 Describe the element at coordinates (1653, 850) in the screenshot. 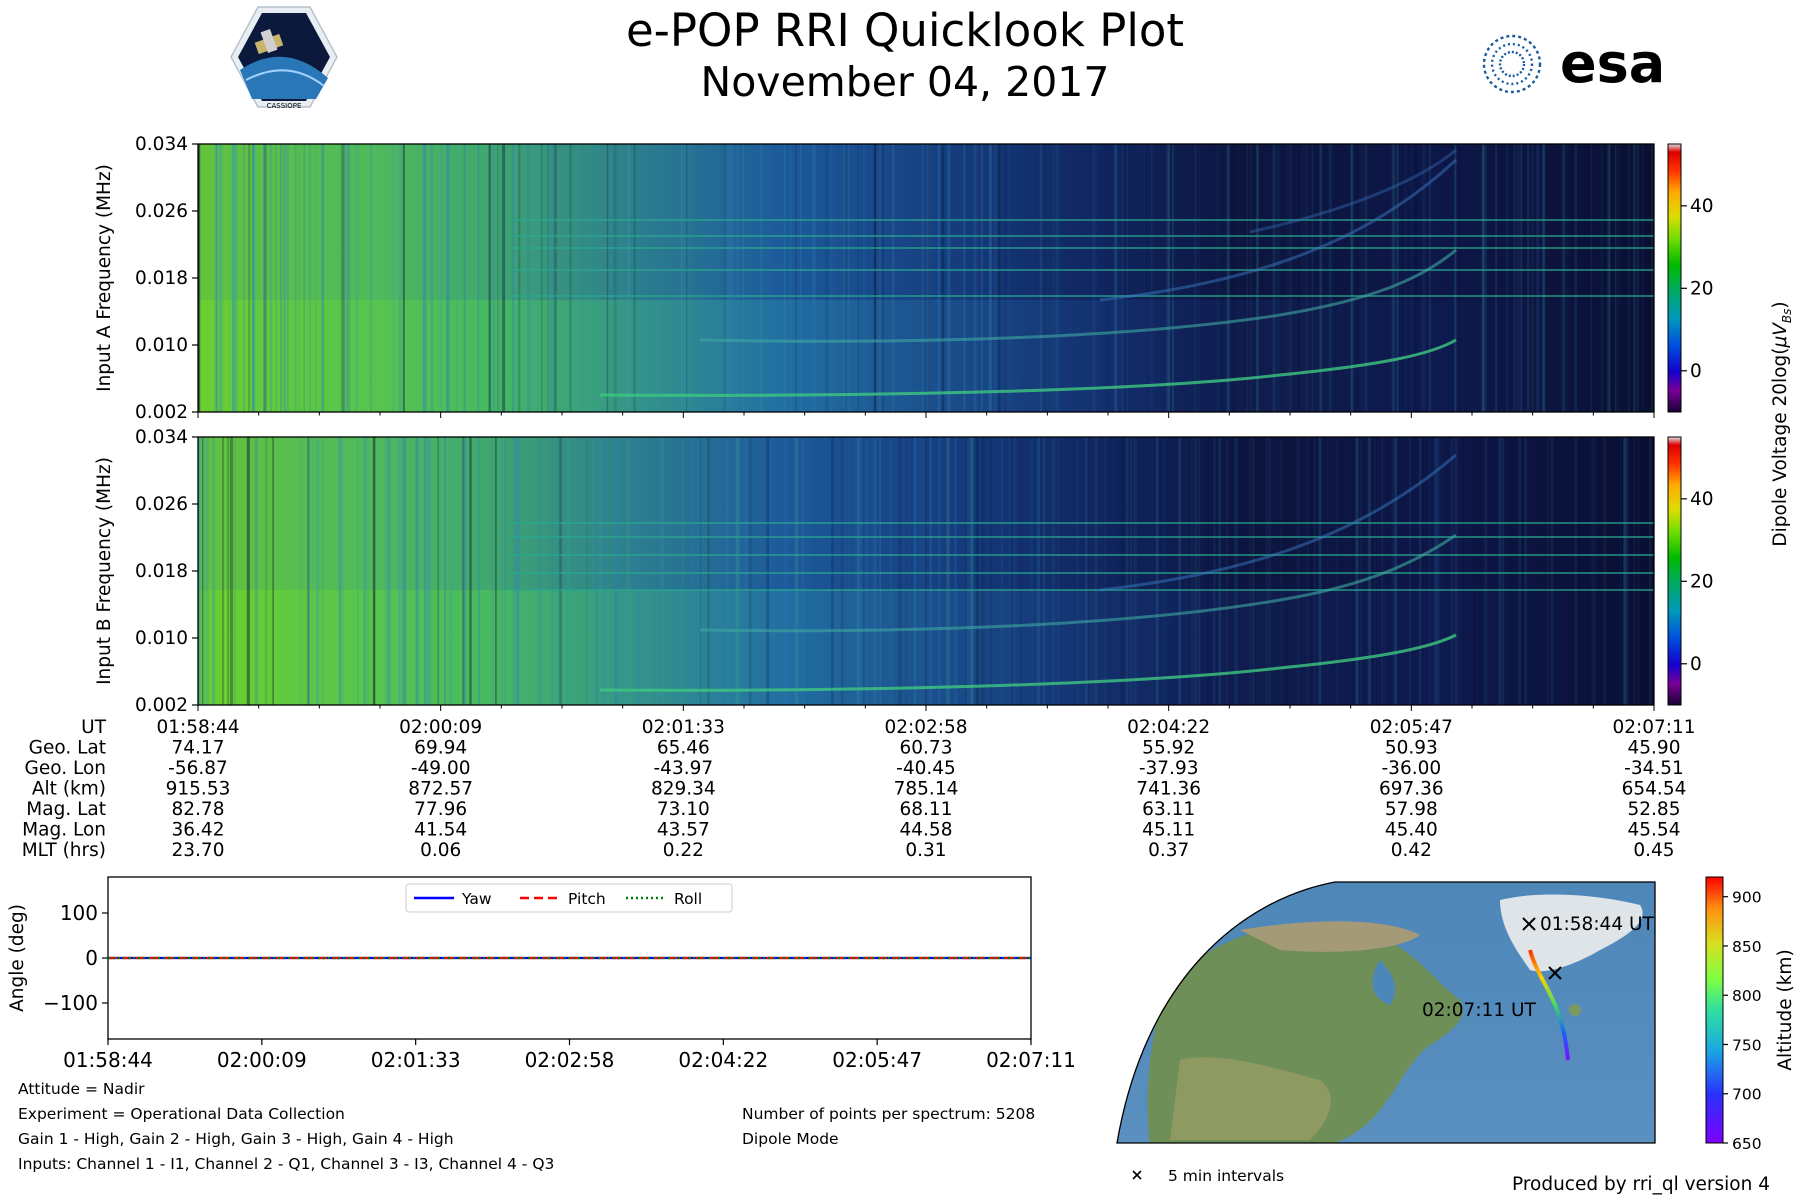

I see `ephemeris-cell: 0.45` at that location.